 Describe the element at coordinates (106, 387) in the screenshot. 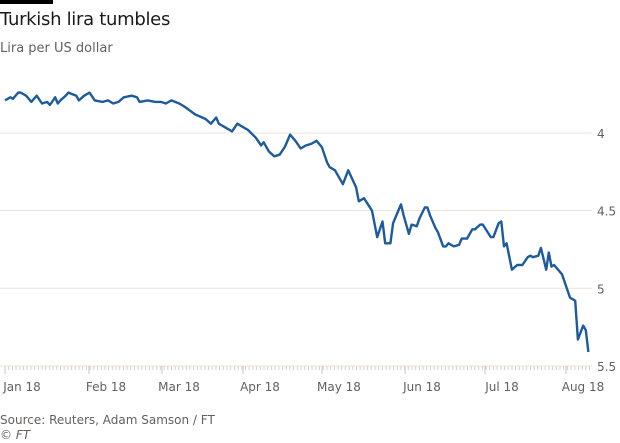

I see `x-tick-label: Feb 18` at that location.